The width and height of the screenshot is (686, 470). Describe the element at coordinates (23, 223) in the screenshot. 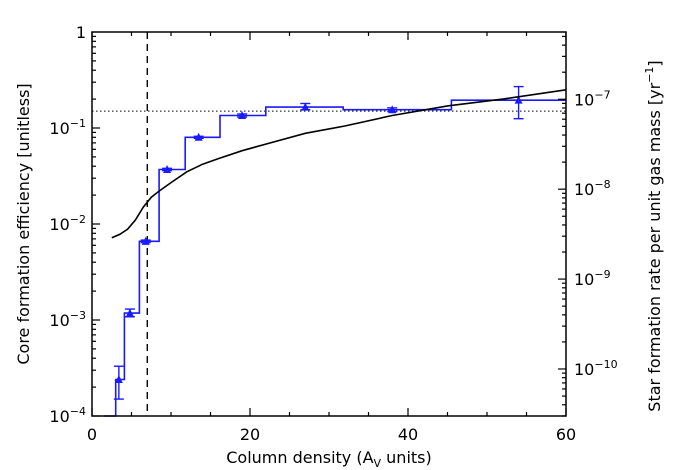

I see `left-axis-title: Core formation efficiency [unitless]` at that location.